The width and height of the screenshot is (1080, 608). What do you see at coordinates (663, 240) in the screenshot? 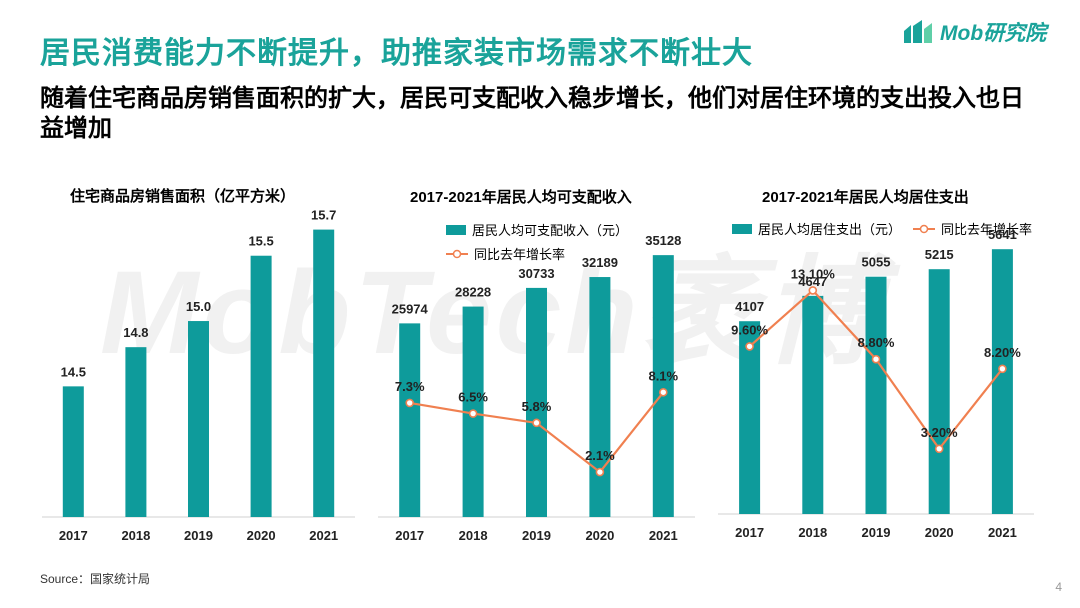
I see `bar-value-label: 35128` at bounding box center [663, 240].